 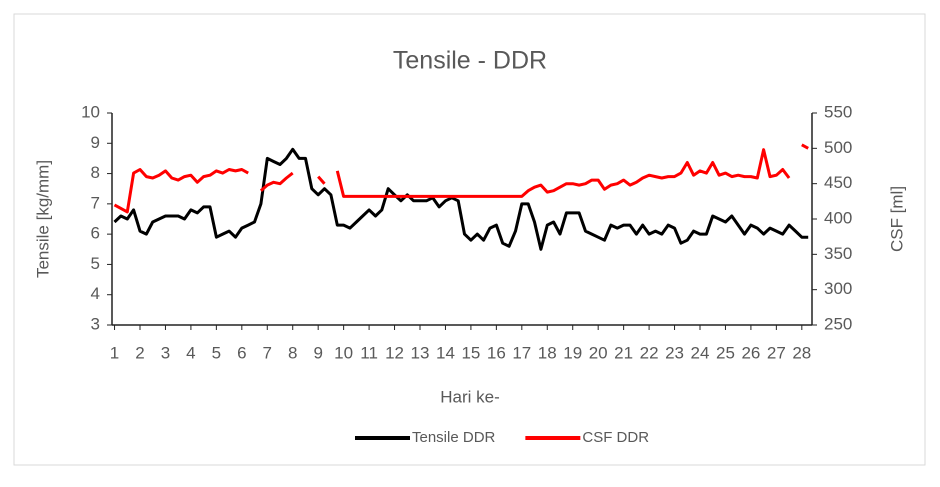 What do you see at coordinates (521, 352) in the screenshot?
I see `x-tick-label: 17` at bounding box center [521, 352].